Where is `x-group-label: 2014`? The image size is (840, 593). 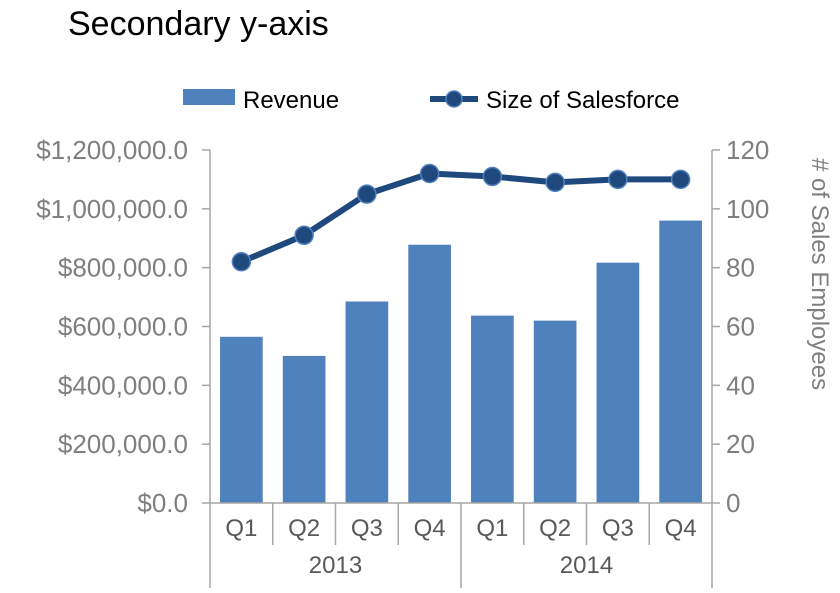 x-group-label: 2014 is located at coordinates (586, 565).